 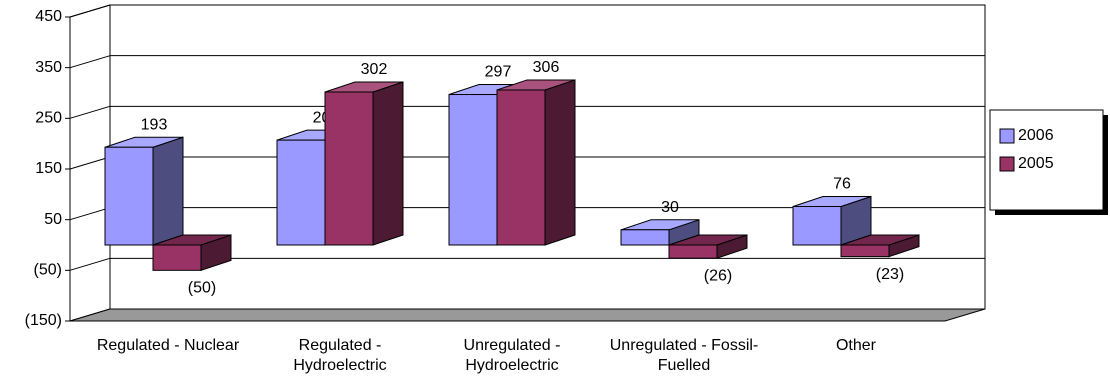 What do you see at coordinates (48, 168) in the screenshot?
I see `y-tick-label: 150` at bounding box center [48, 168].